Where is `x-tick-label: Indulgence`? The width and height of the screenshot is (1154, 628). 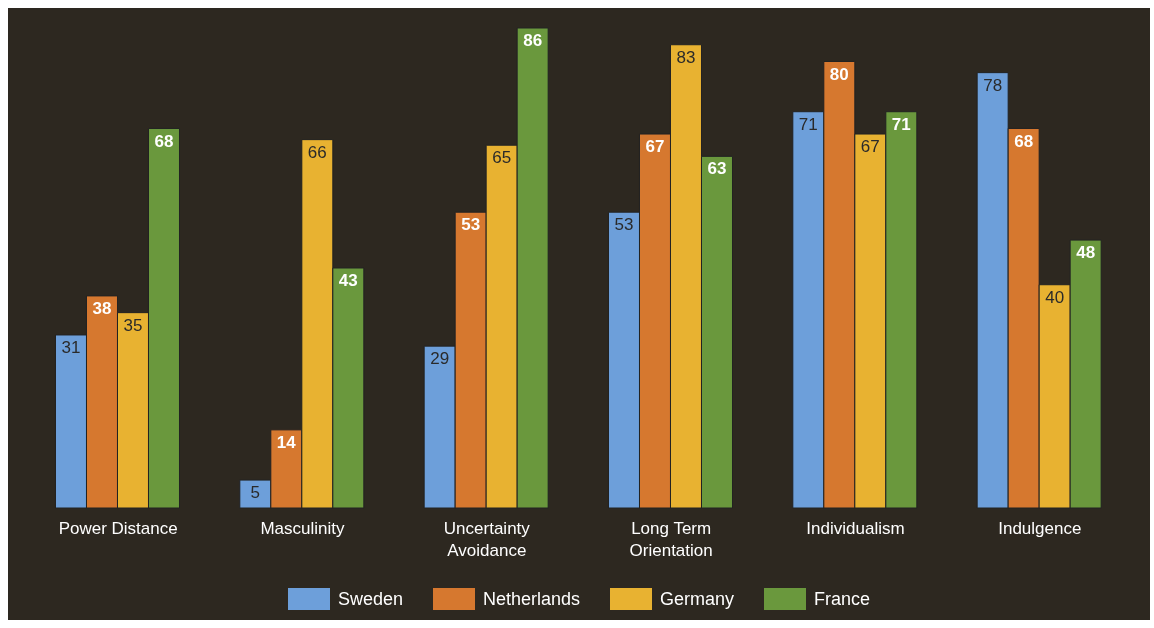 x-tick-label: Indulgence is located at coordinates (1040, 528).